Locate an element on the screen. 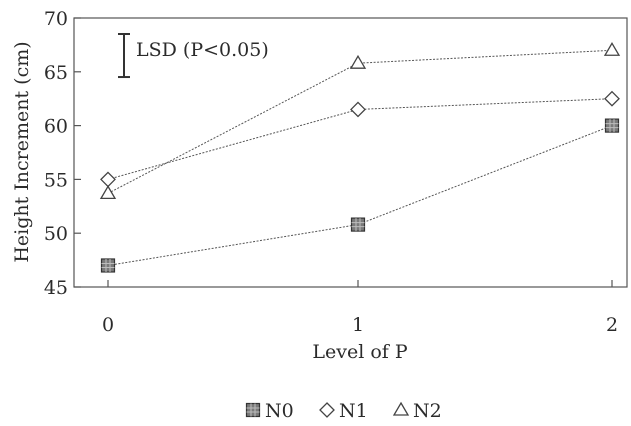  legend-item-n2: N2 is located at coordinates (417, 411).